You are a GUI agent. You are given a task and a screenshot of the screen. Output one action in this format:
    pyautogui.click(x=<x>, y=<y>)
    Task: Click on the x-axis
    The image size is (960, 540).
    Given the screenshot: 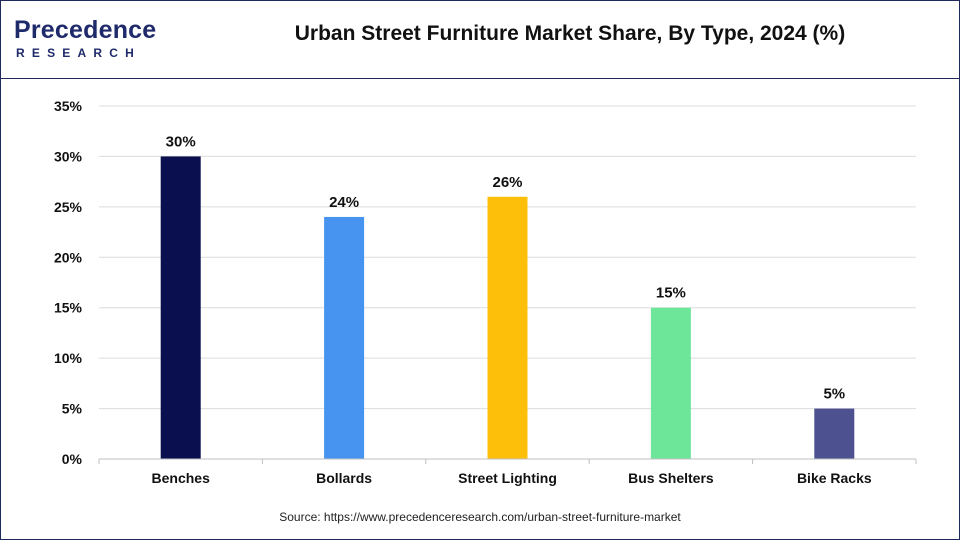 What is the action you would take?
    pyautogui.click(x=507, y=461)
    